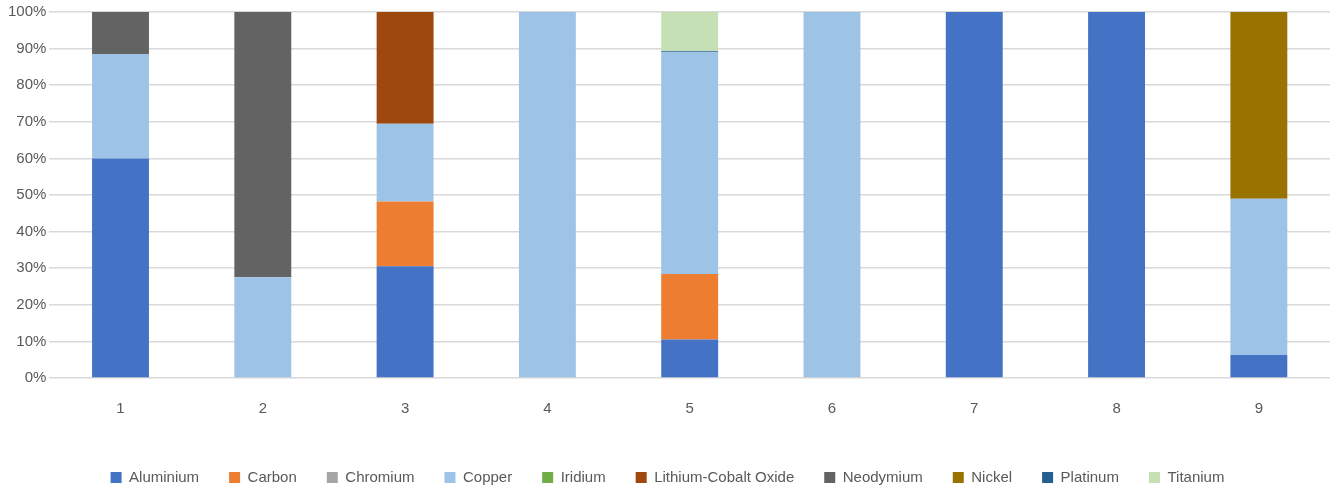  Describe the element at coordinates (31, 303) in the screenshot. I see `y-tick-label: 20%` at that location.